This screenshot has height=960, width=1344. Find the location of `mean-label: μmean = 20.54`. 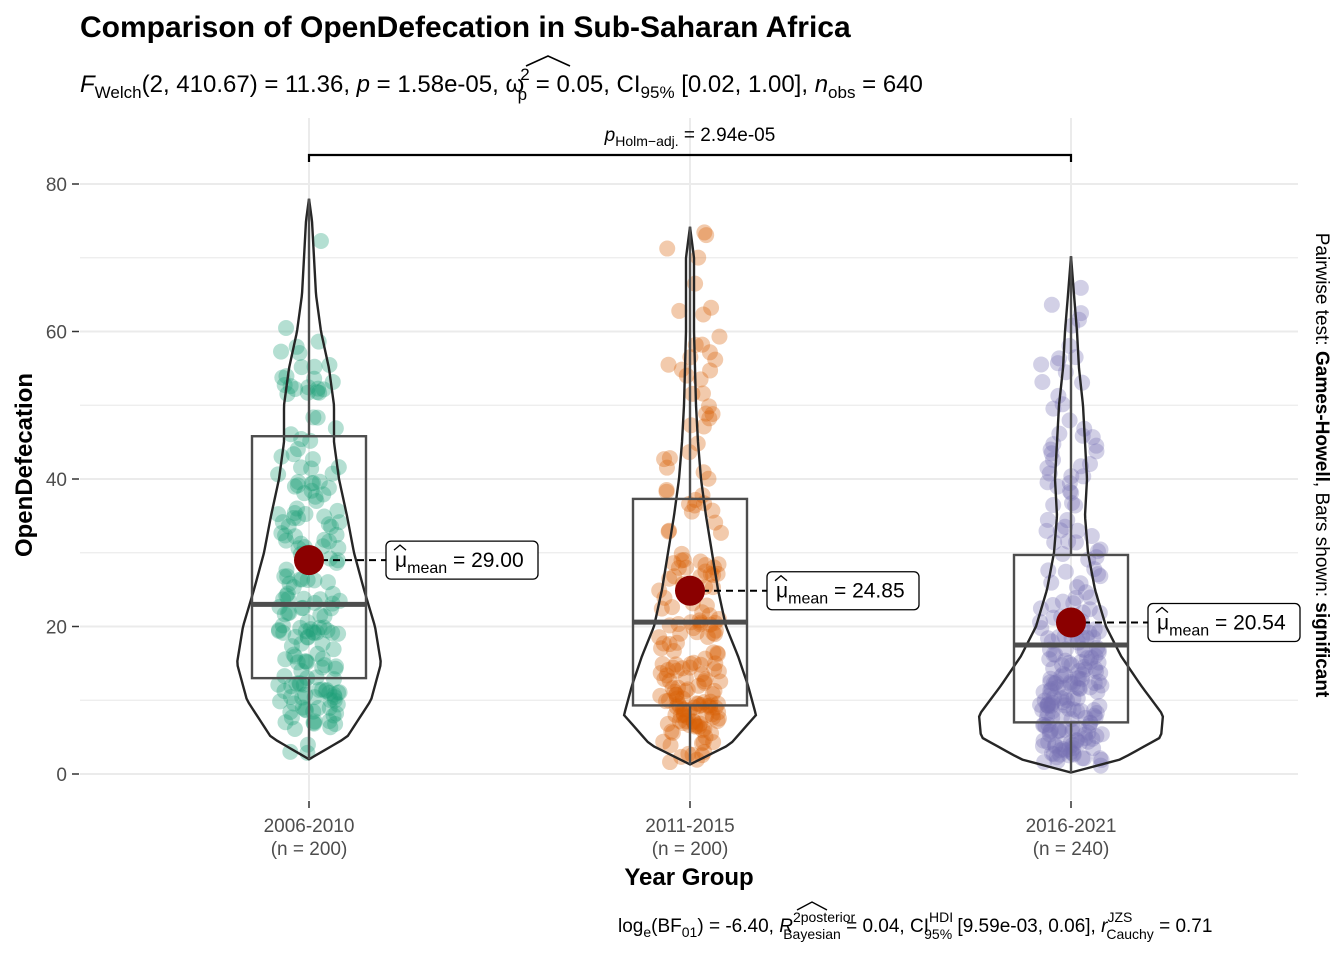

mean-label: μmean = 20.54 is located at coordinates (1221, 626).